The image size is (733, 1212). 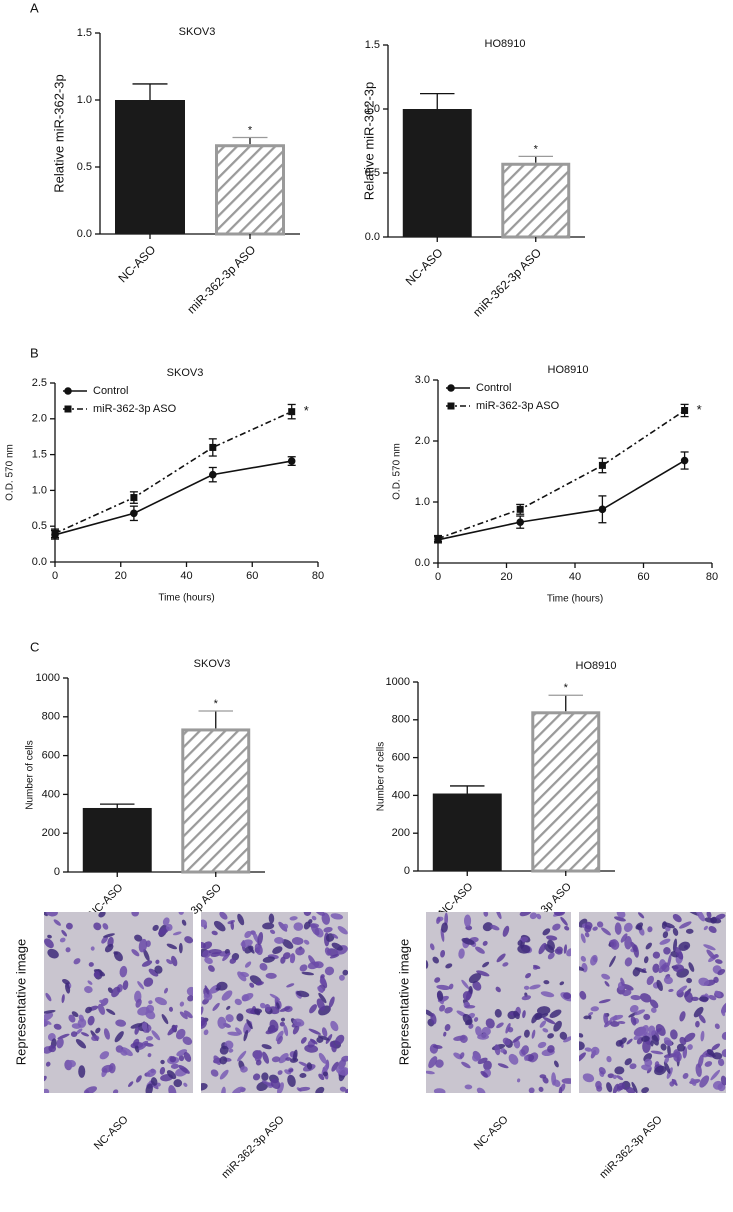 What do you see at coordinates (422, 380) in the screenshot?
I see `y-tick-label: 3.0` at bounding box center [422, 380].